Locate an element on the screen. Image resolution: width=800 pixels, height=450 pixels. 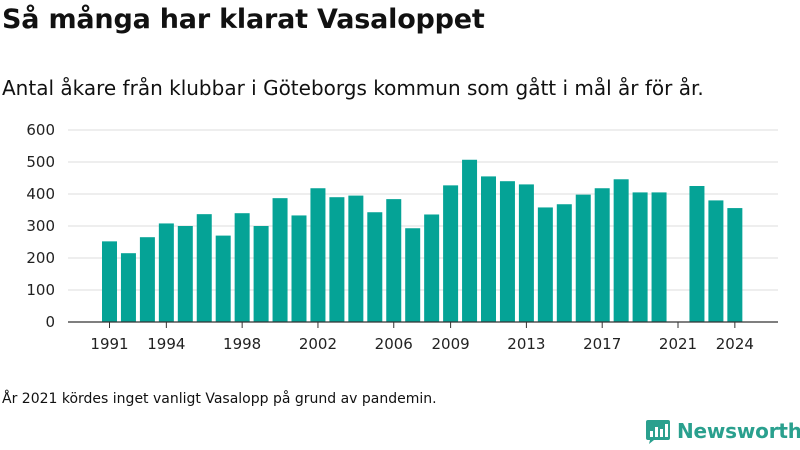
bar-2015 is located at coordinates (564, 263).